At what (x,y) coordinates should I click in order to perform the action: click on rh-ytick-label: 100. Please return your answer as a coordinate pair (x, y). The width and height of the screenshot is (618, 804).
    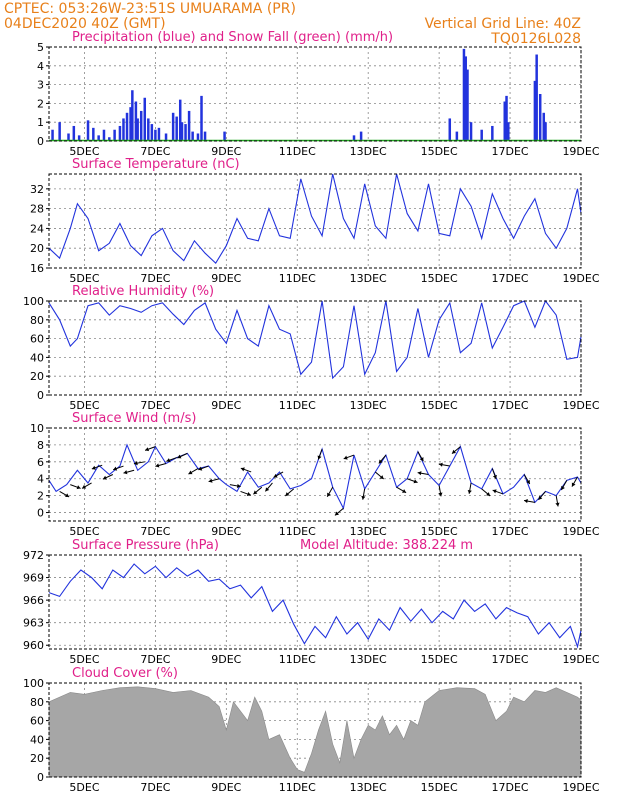
    Looking at the image, I should click on (33, 301).